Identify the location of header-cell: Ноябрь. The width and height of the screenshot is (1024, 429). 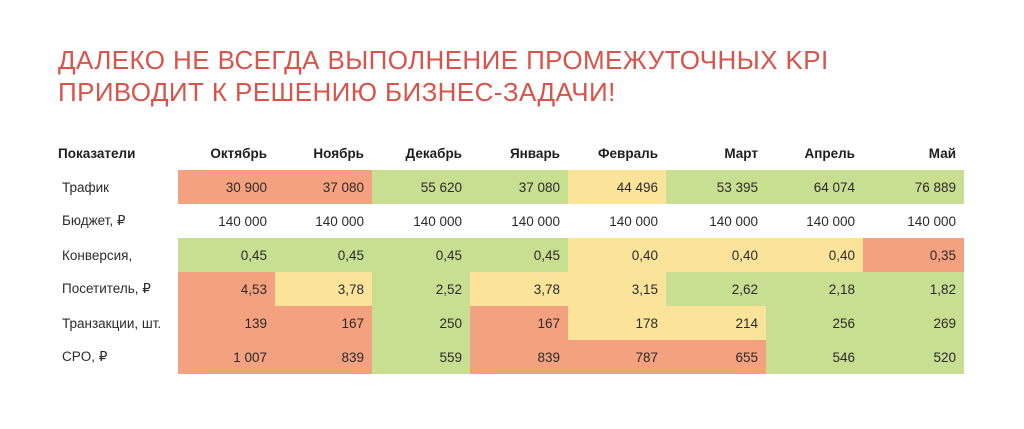
(338, 153).